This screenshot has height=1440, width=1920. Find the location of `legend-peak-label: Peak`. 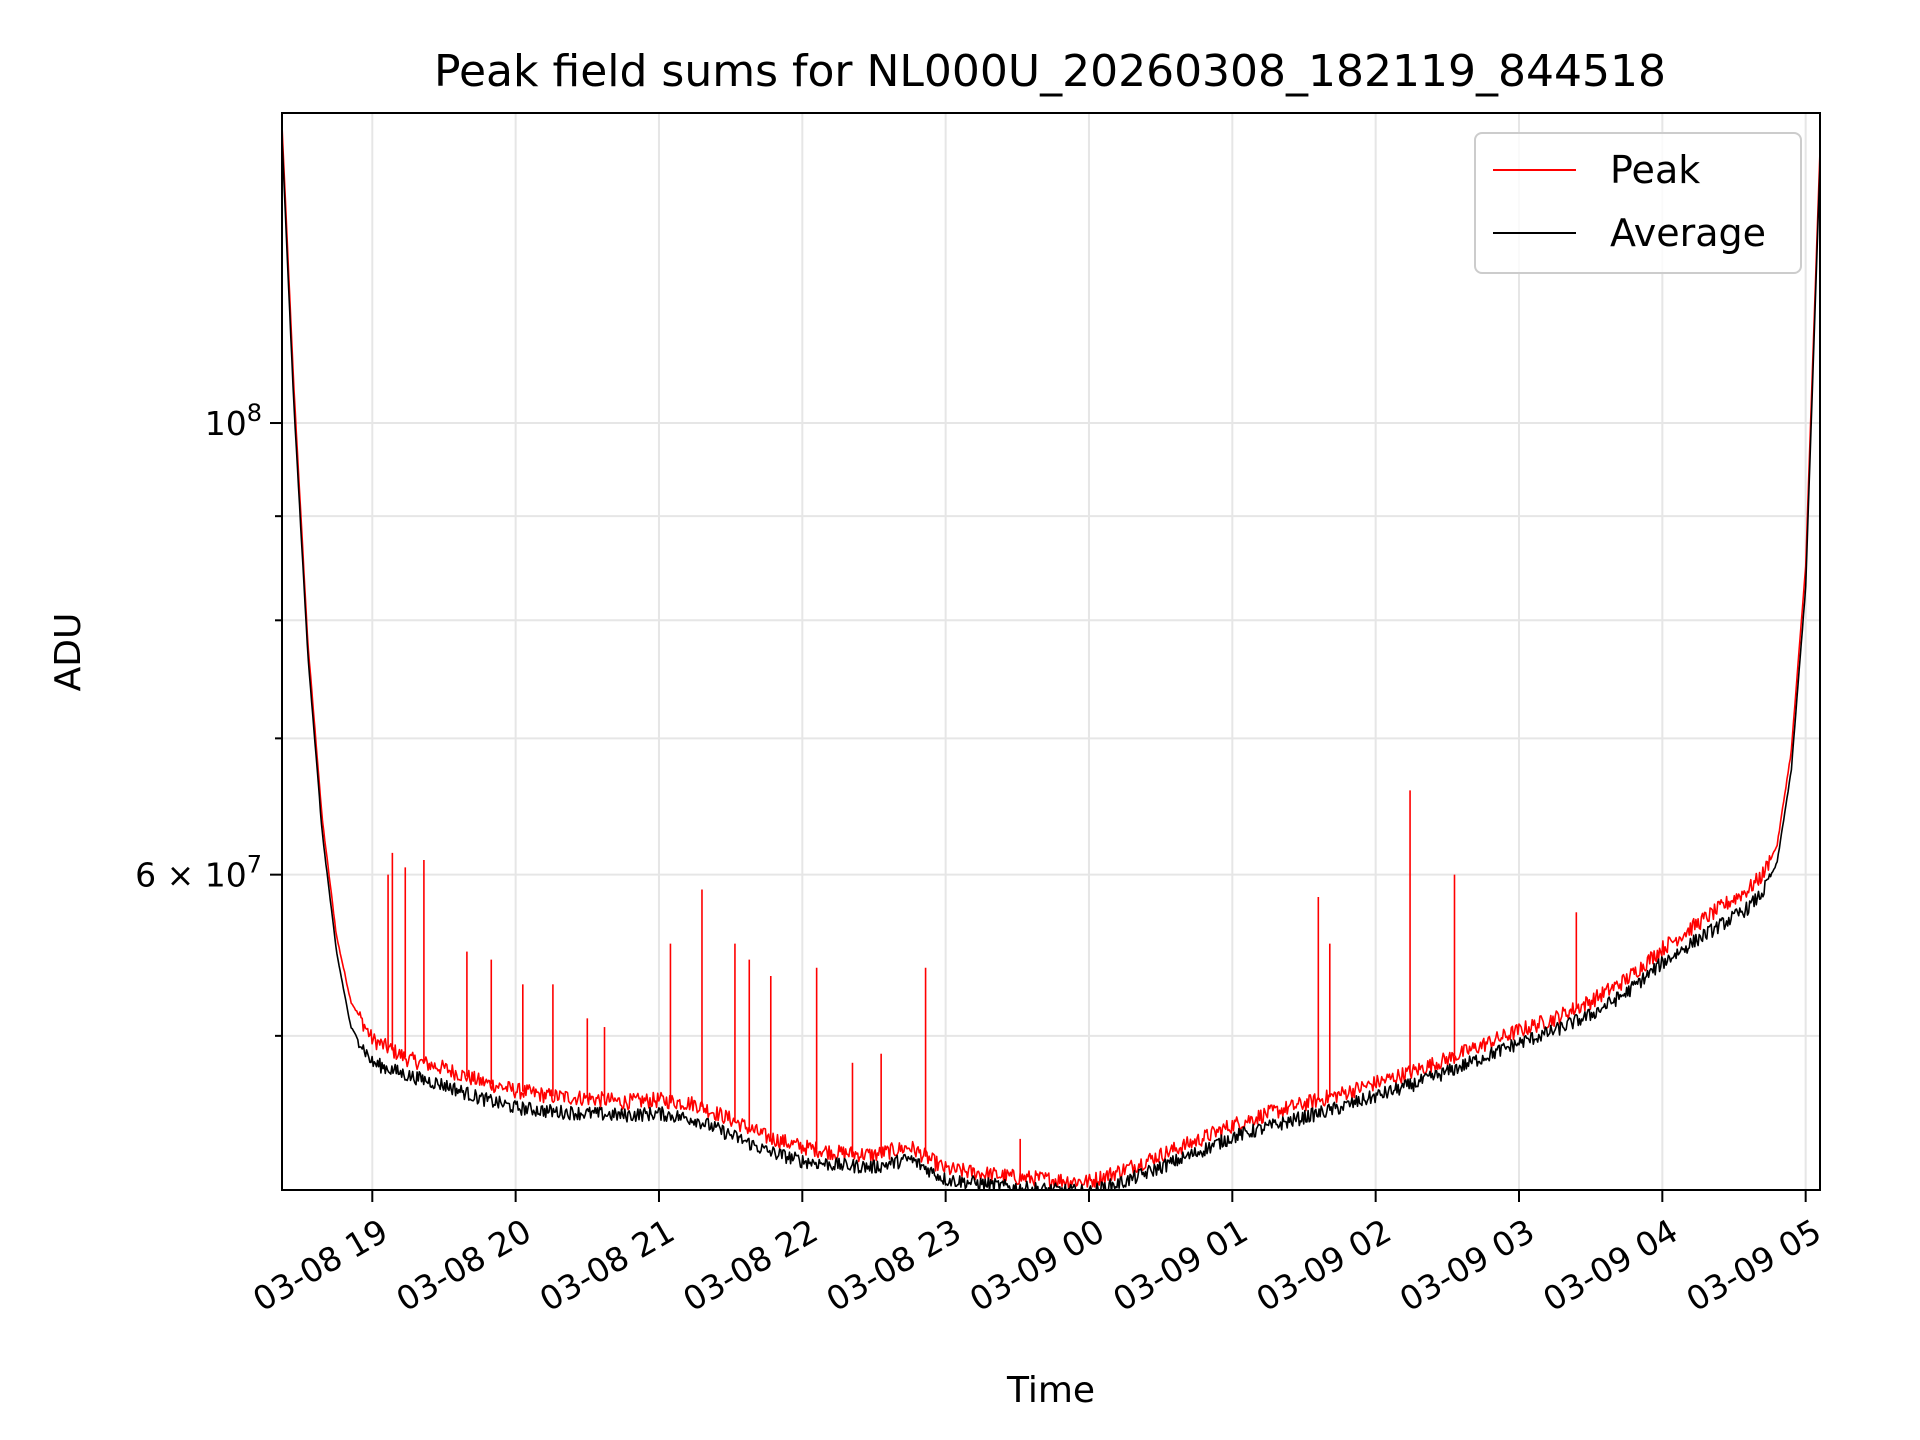

legend-peak-label: Peak is located at coordinates (1655, 170).